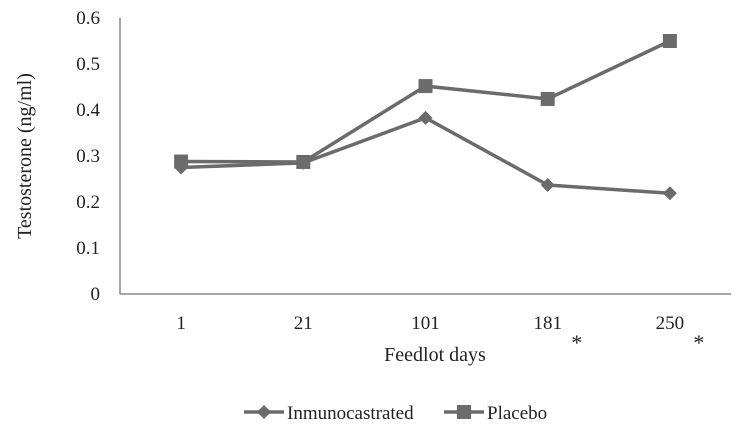 The height and width of the screenshot is (424, 741). I want to click on legend-item: Inmunocastrated, so click(329, 413).